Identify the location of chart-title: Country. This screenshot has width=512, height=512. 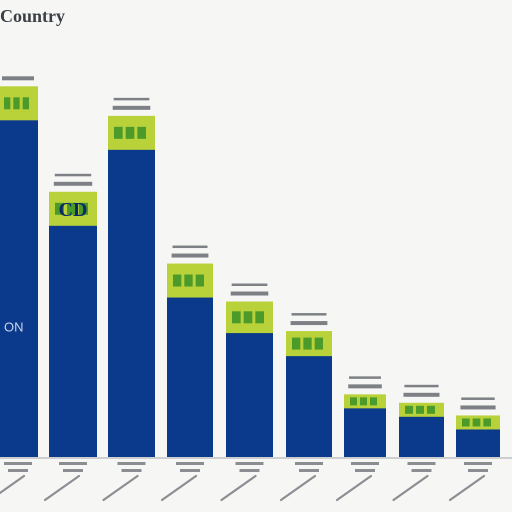
(33, 17).